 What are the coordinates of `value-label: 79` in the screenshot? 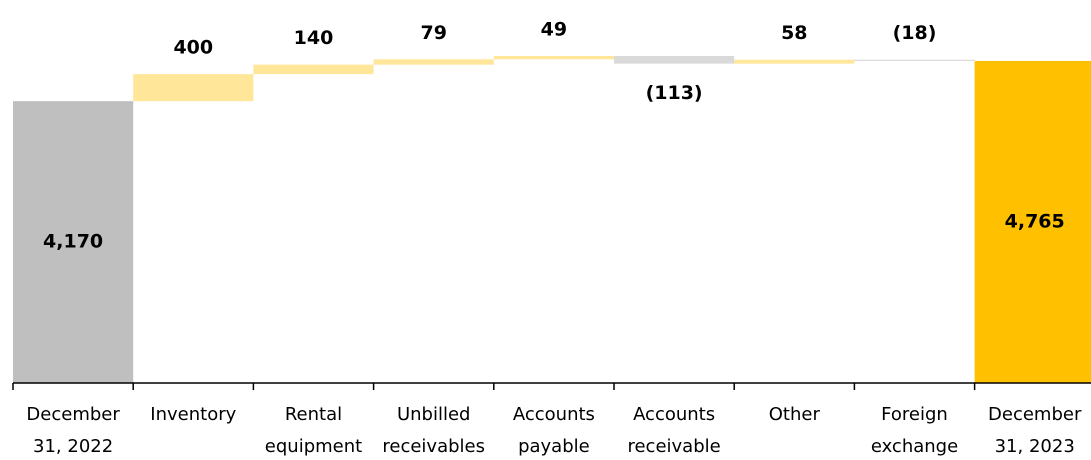 It's located at (433, 33).